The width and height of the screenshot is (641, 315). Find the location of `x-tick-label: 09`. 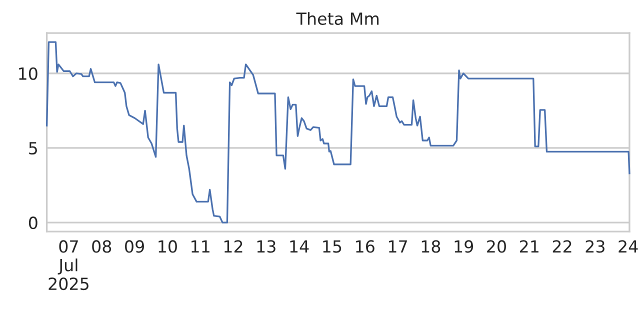

x-tick-label: 09 is located at coordinates (134, 246).